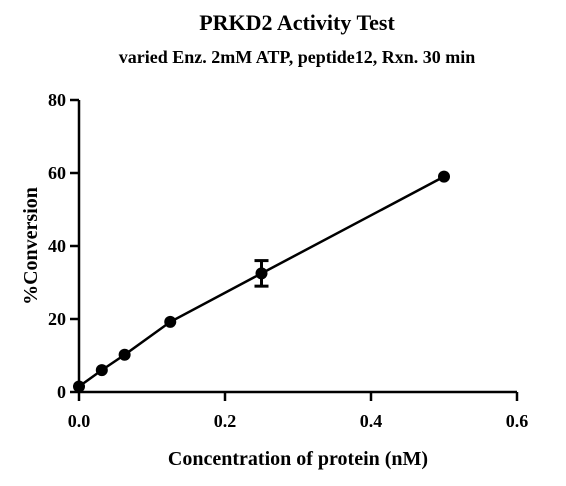 The width and height of the screenshot is (566, 486). Describe the element at coordinates (61, 392) in the screenshot. I see `y-tick-label: 0` at that location.